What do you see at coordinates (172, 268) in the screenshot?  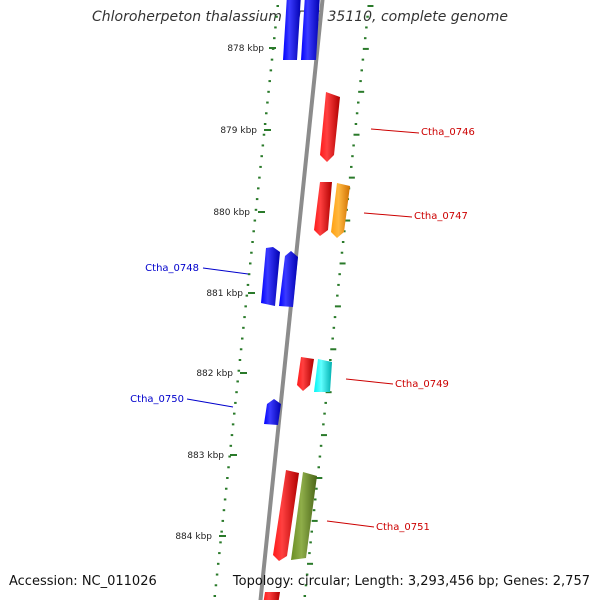 I see `gene-label-ctha-0748: Ctha_0748` at bounding box center [172, 268].